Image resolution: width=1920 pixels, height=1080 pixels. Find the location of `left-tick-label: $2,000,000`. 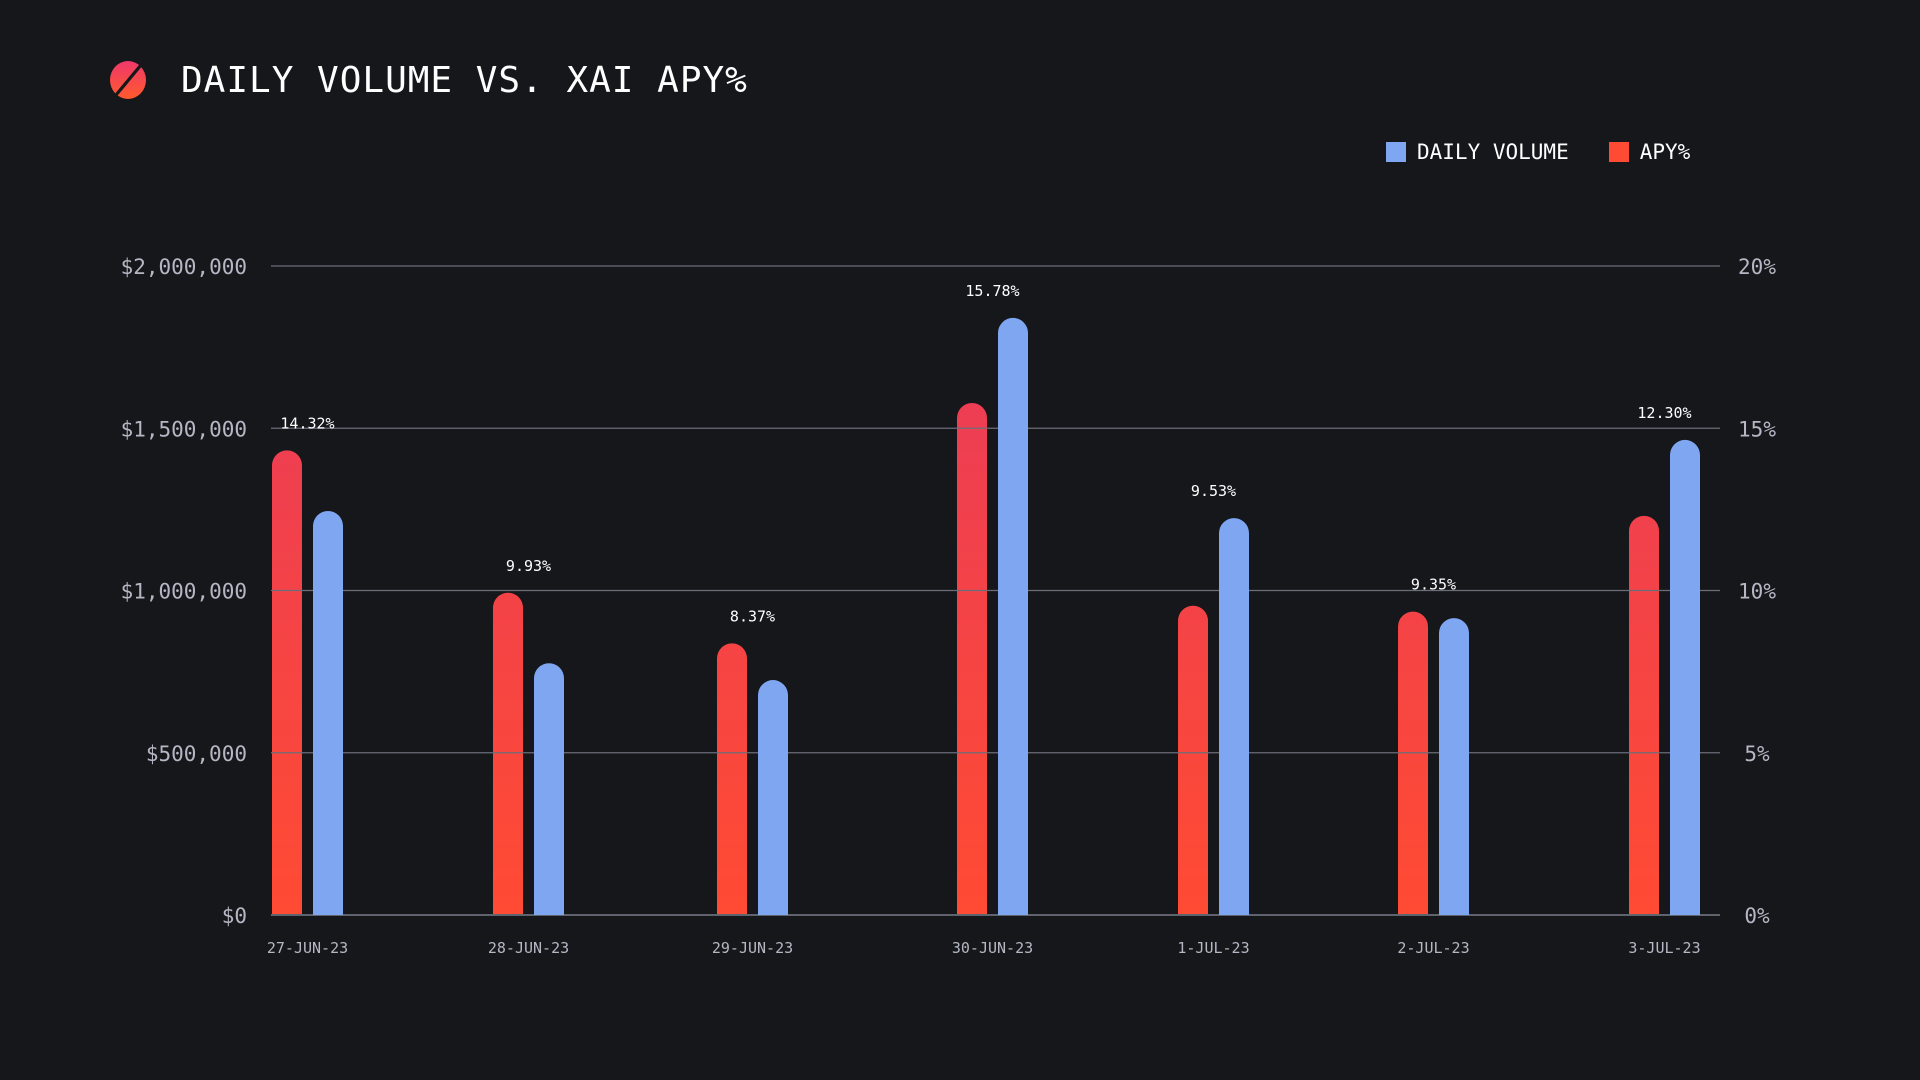

left-tick-label: $2,000,000 is located at coordinates (184, 267).